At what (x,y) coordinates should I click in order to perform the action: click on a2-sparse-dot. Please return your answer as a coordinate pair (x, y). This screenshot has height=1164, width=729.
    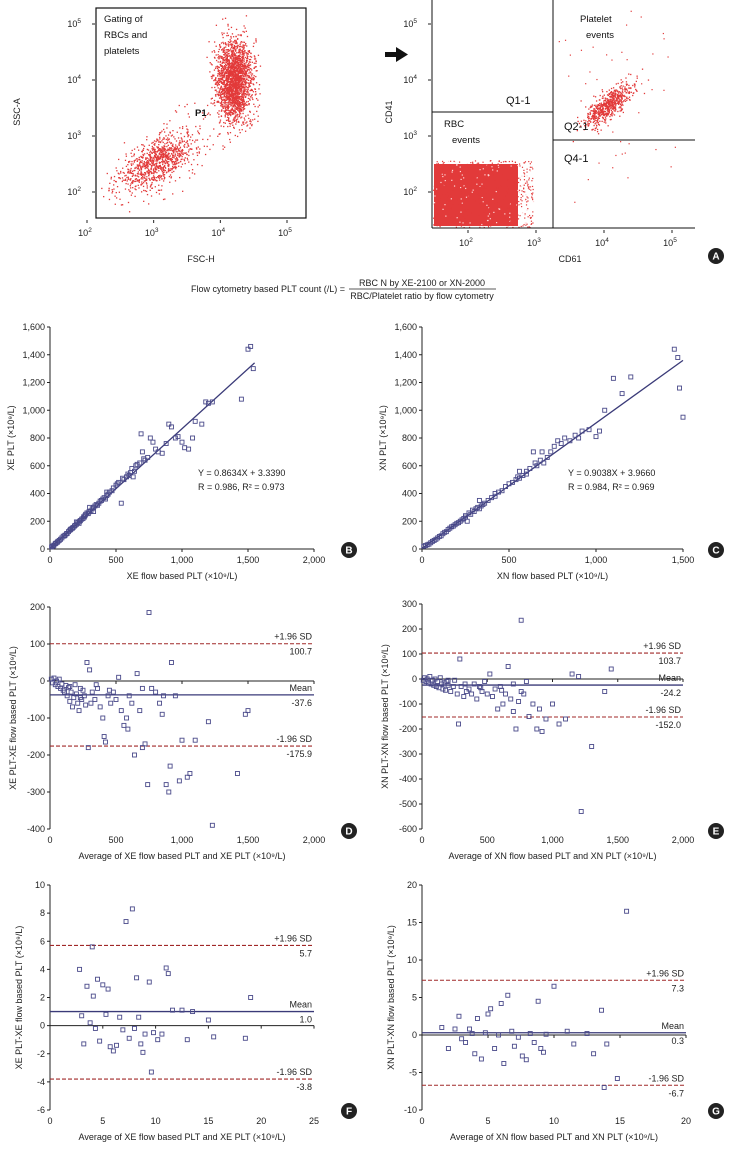
    Looking at the image, I should click on (663, 33).